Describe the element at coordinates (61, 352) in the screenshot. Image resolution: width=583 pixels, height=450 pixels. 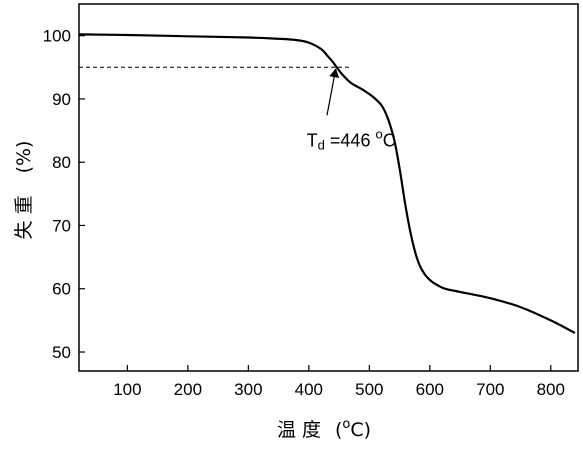
I see `y-tick-label: 50` at that location.